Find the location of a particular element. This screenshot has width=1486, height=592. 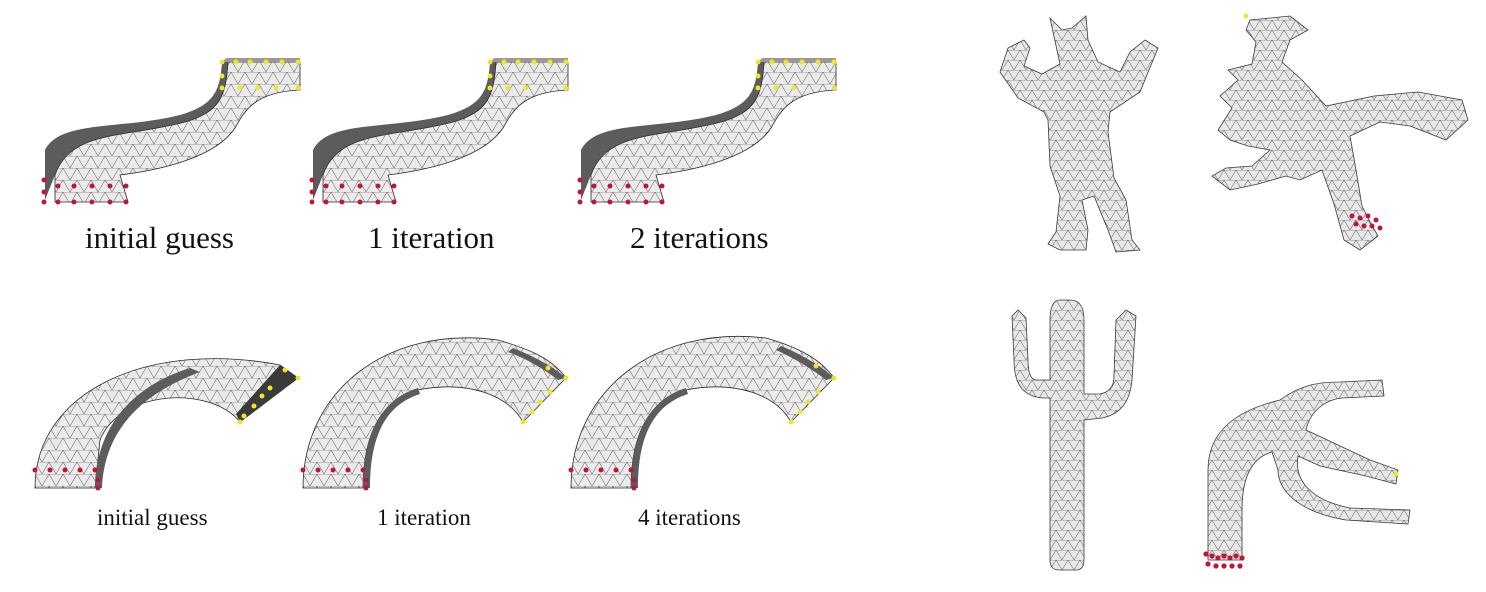

s-bar-initial-guess is located at coordinates (171, 131).